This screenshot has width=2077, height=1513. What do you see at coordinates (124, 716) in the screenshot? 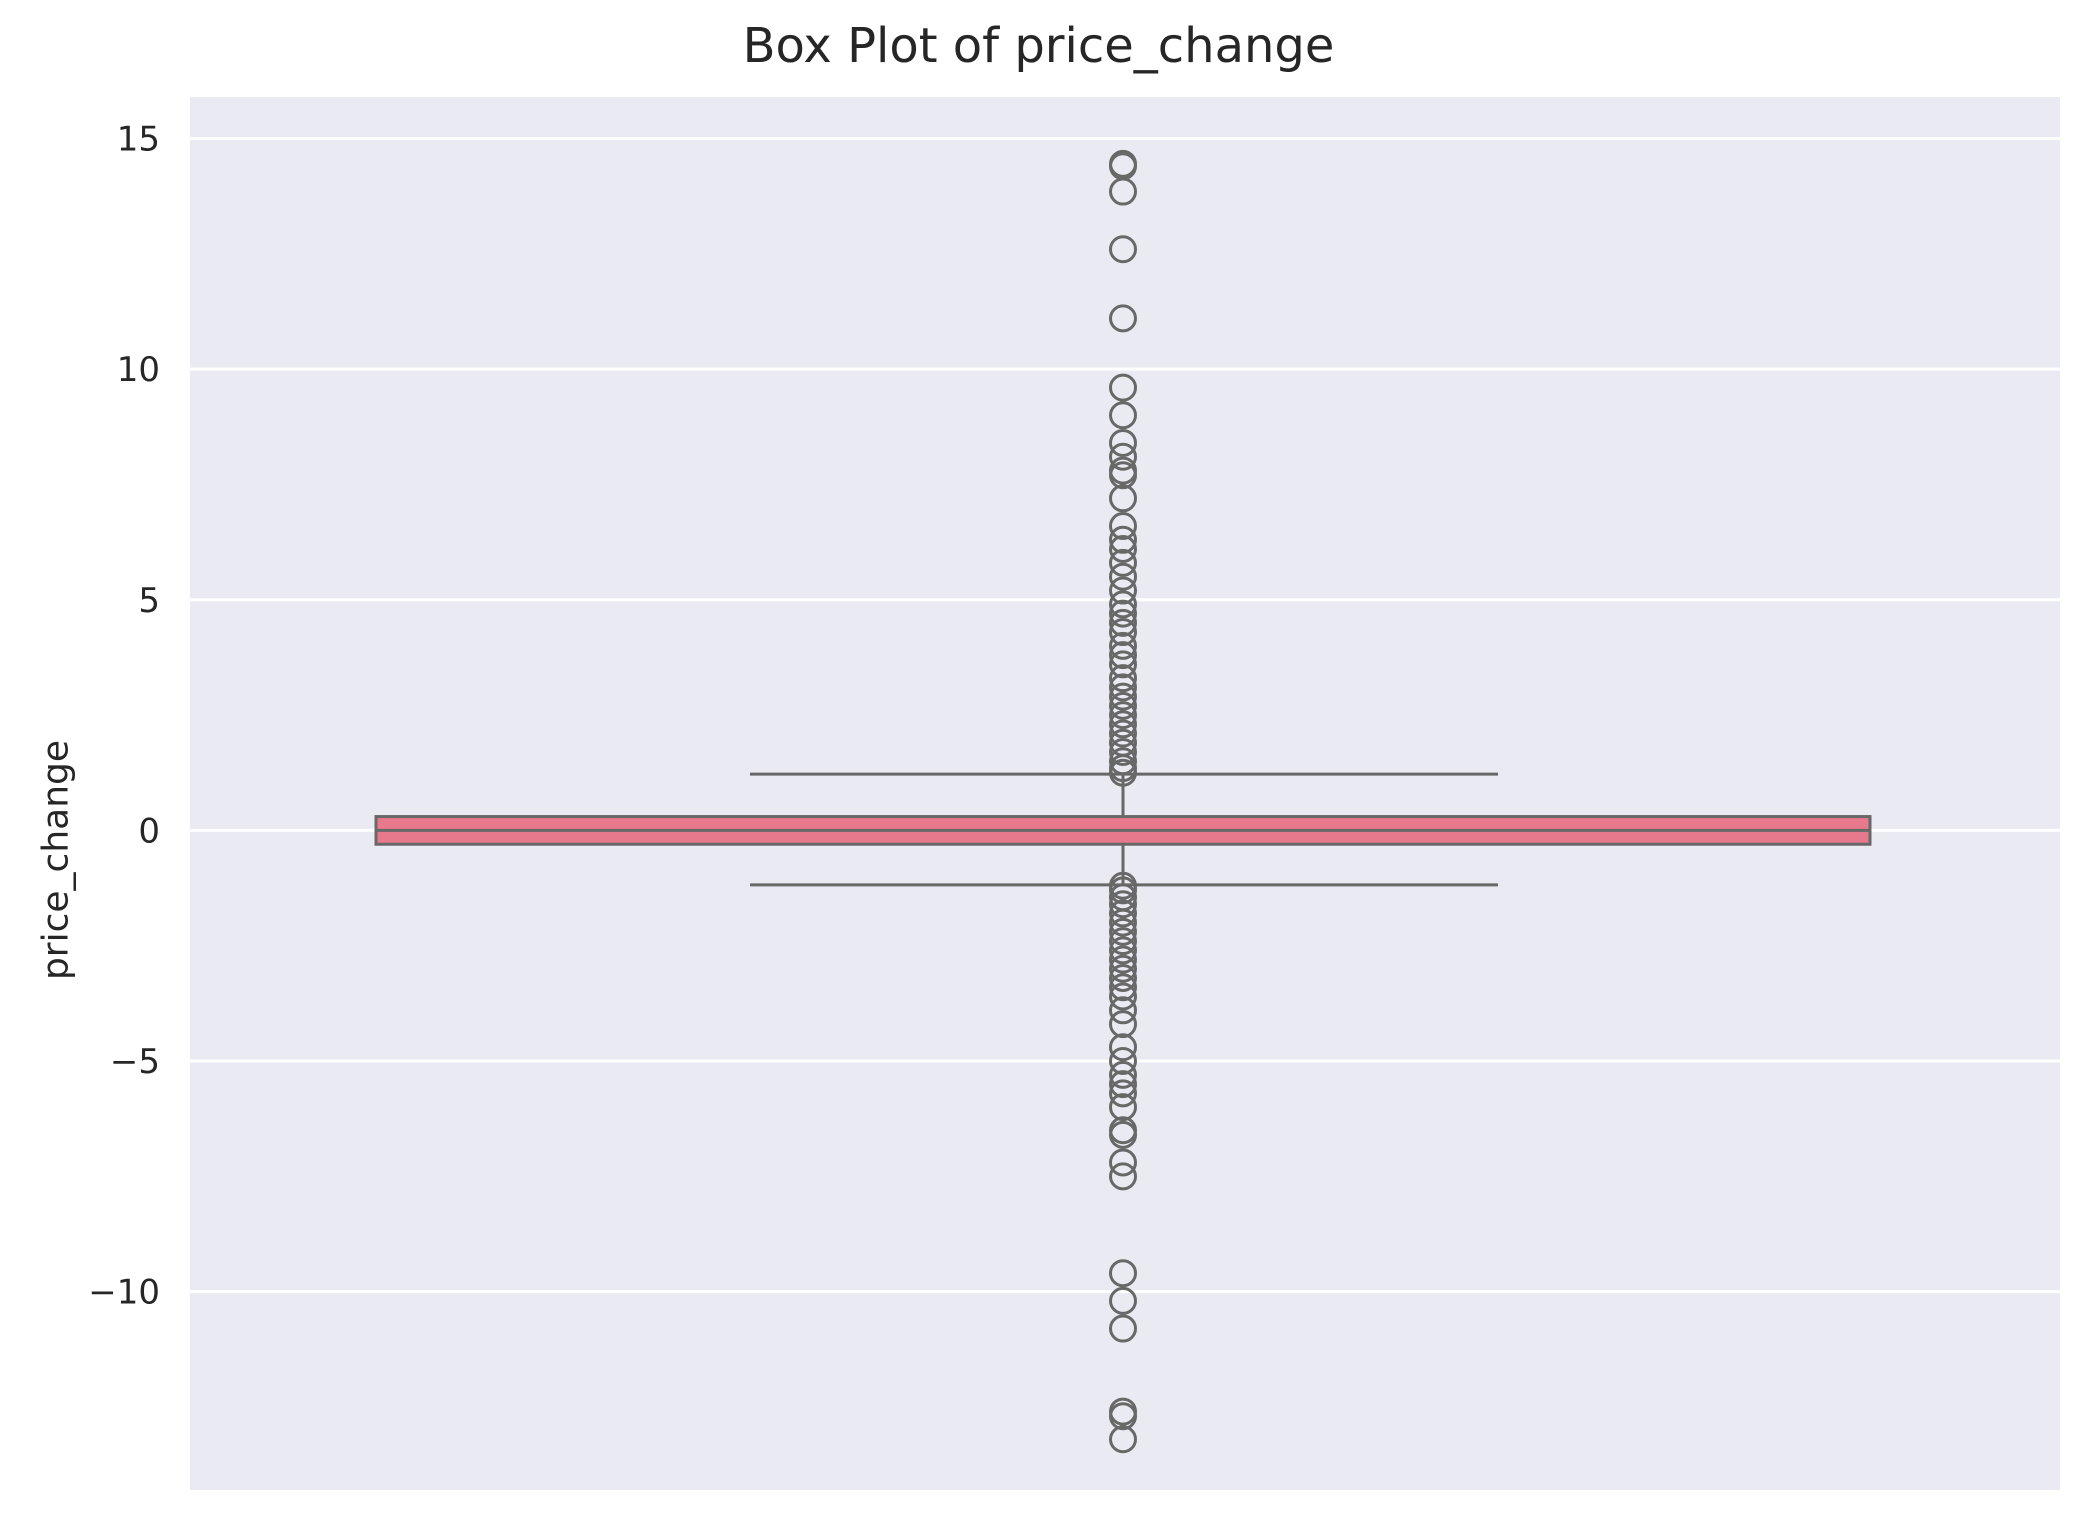
I see `y-tick-labels: 15 10 5 0 −5 −10` at bounding box center [124, 716].